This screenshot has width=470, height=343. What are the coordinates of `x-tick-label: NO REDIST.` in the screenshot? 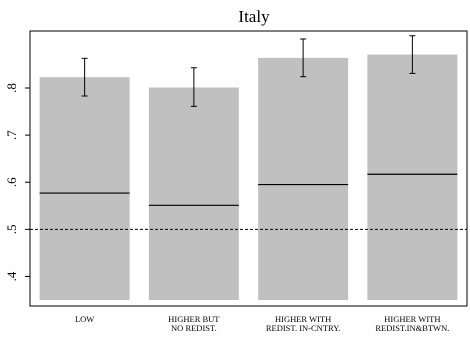 It's located at (194, 328).